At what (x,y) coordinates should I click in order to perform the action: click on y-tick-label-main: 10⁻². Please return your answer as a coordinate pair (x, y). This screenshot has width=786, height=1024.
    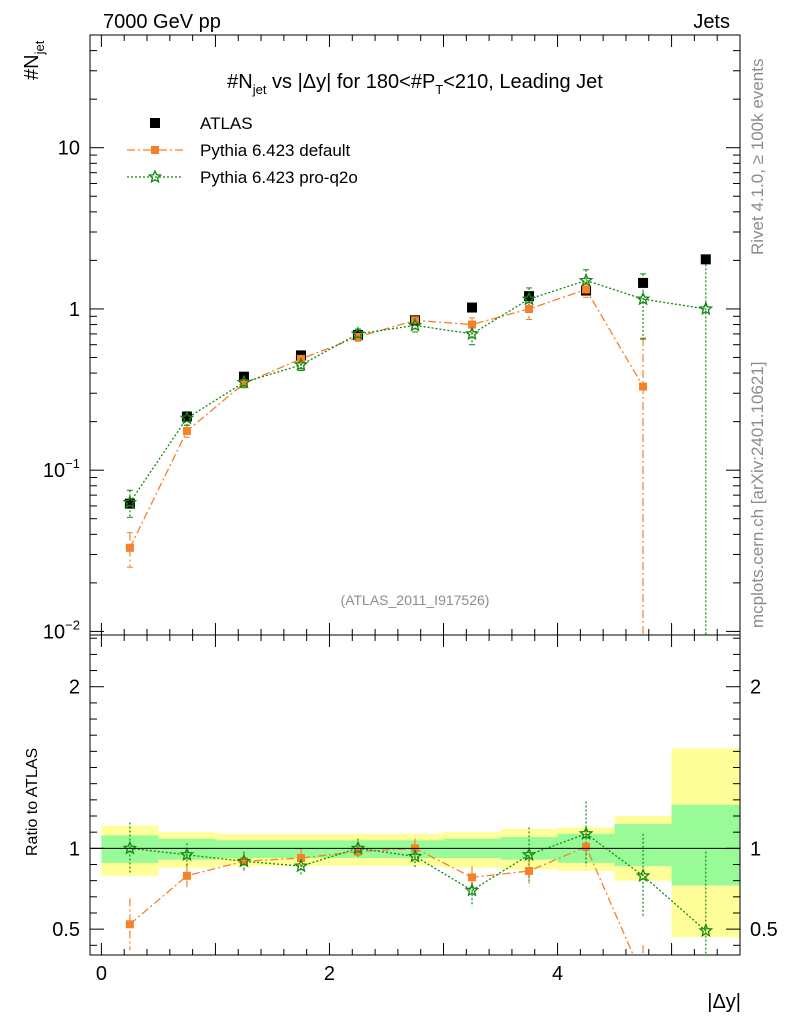
    Looking at the image, I should click on (61, 630).